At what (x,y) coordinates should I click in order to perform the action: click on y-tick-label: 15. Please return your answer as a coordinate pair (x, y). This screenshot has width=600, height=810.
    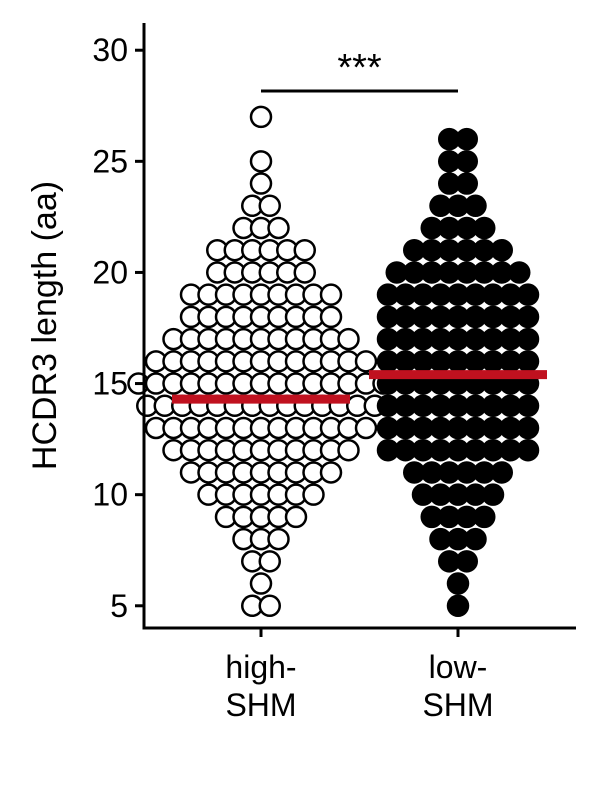
    Looking at the image, I should click on (110, 384).